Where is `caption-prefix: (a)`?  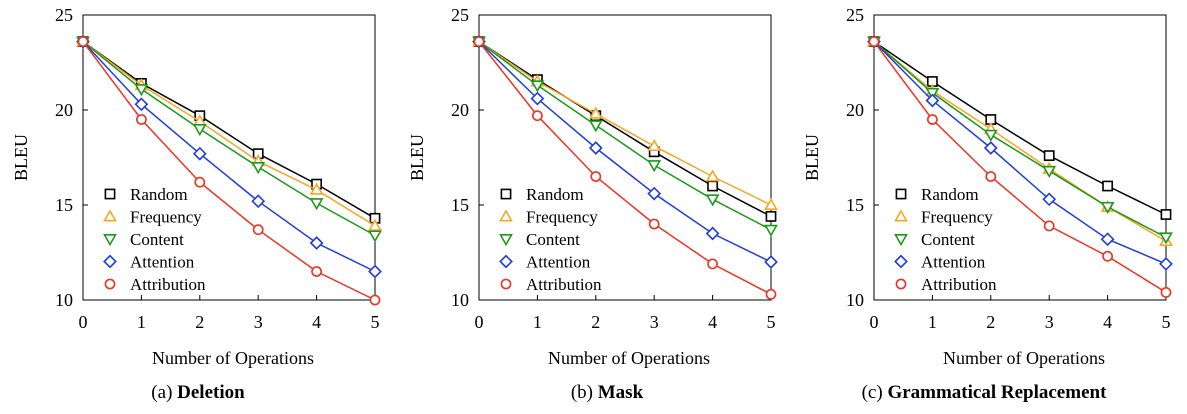 caption-prefix: (a) is located at coordinates (162, 392).